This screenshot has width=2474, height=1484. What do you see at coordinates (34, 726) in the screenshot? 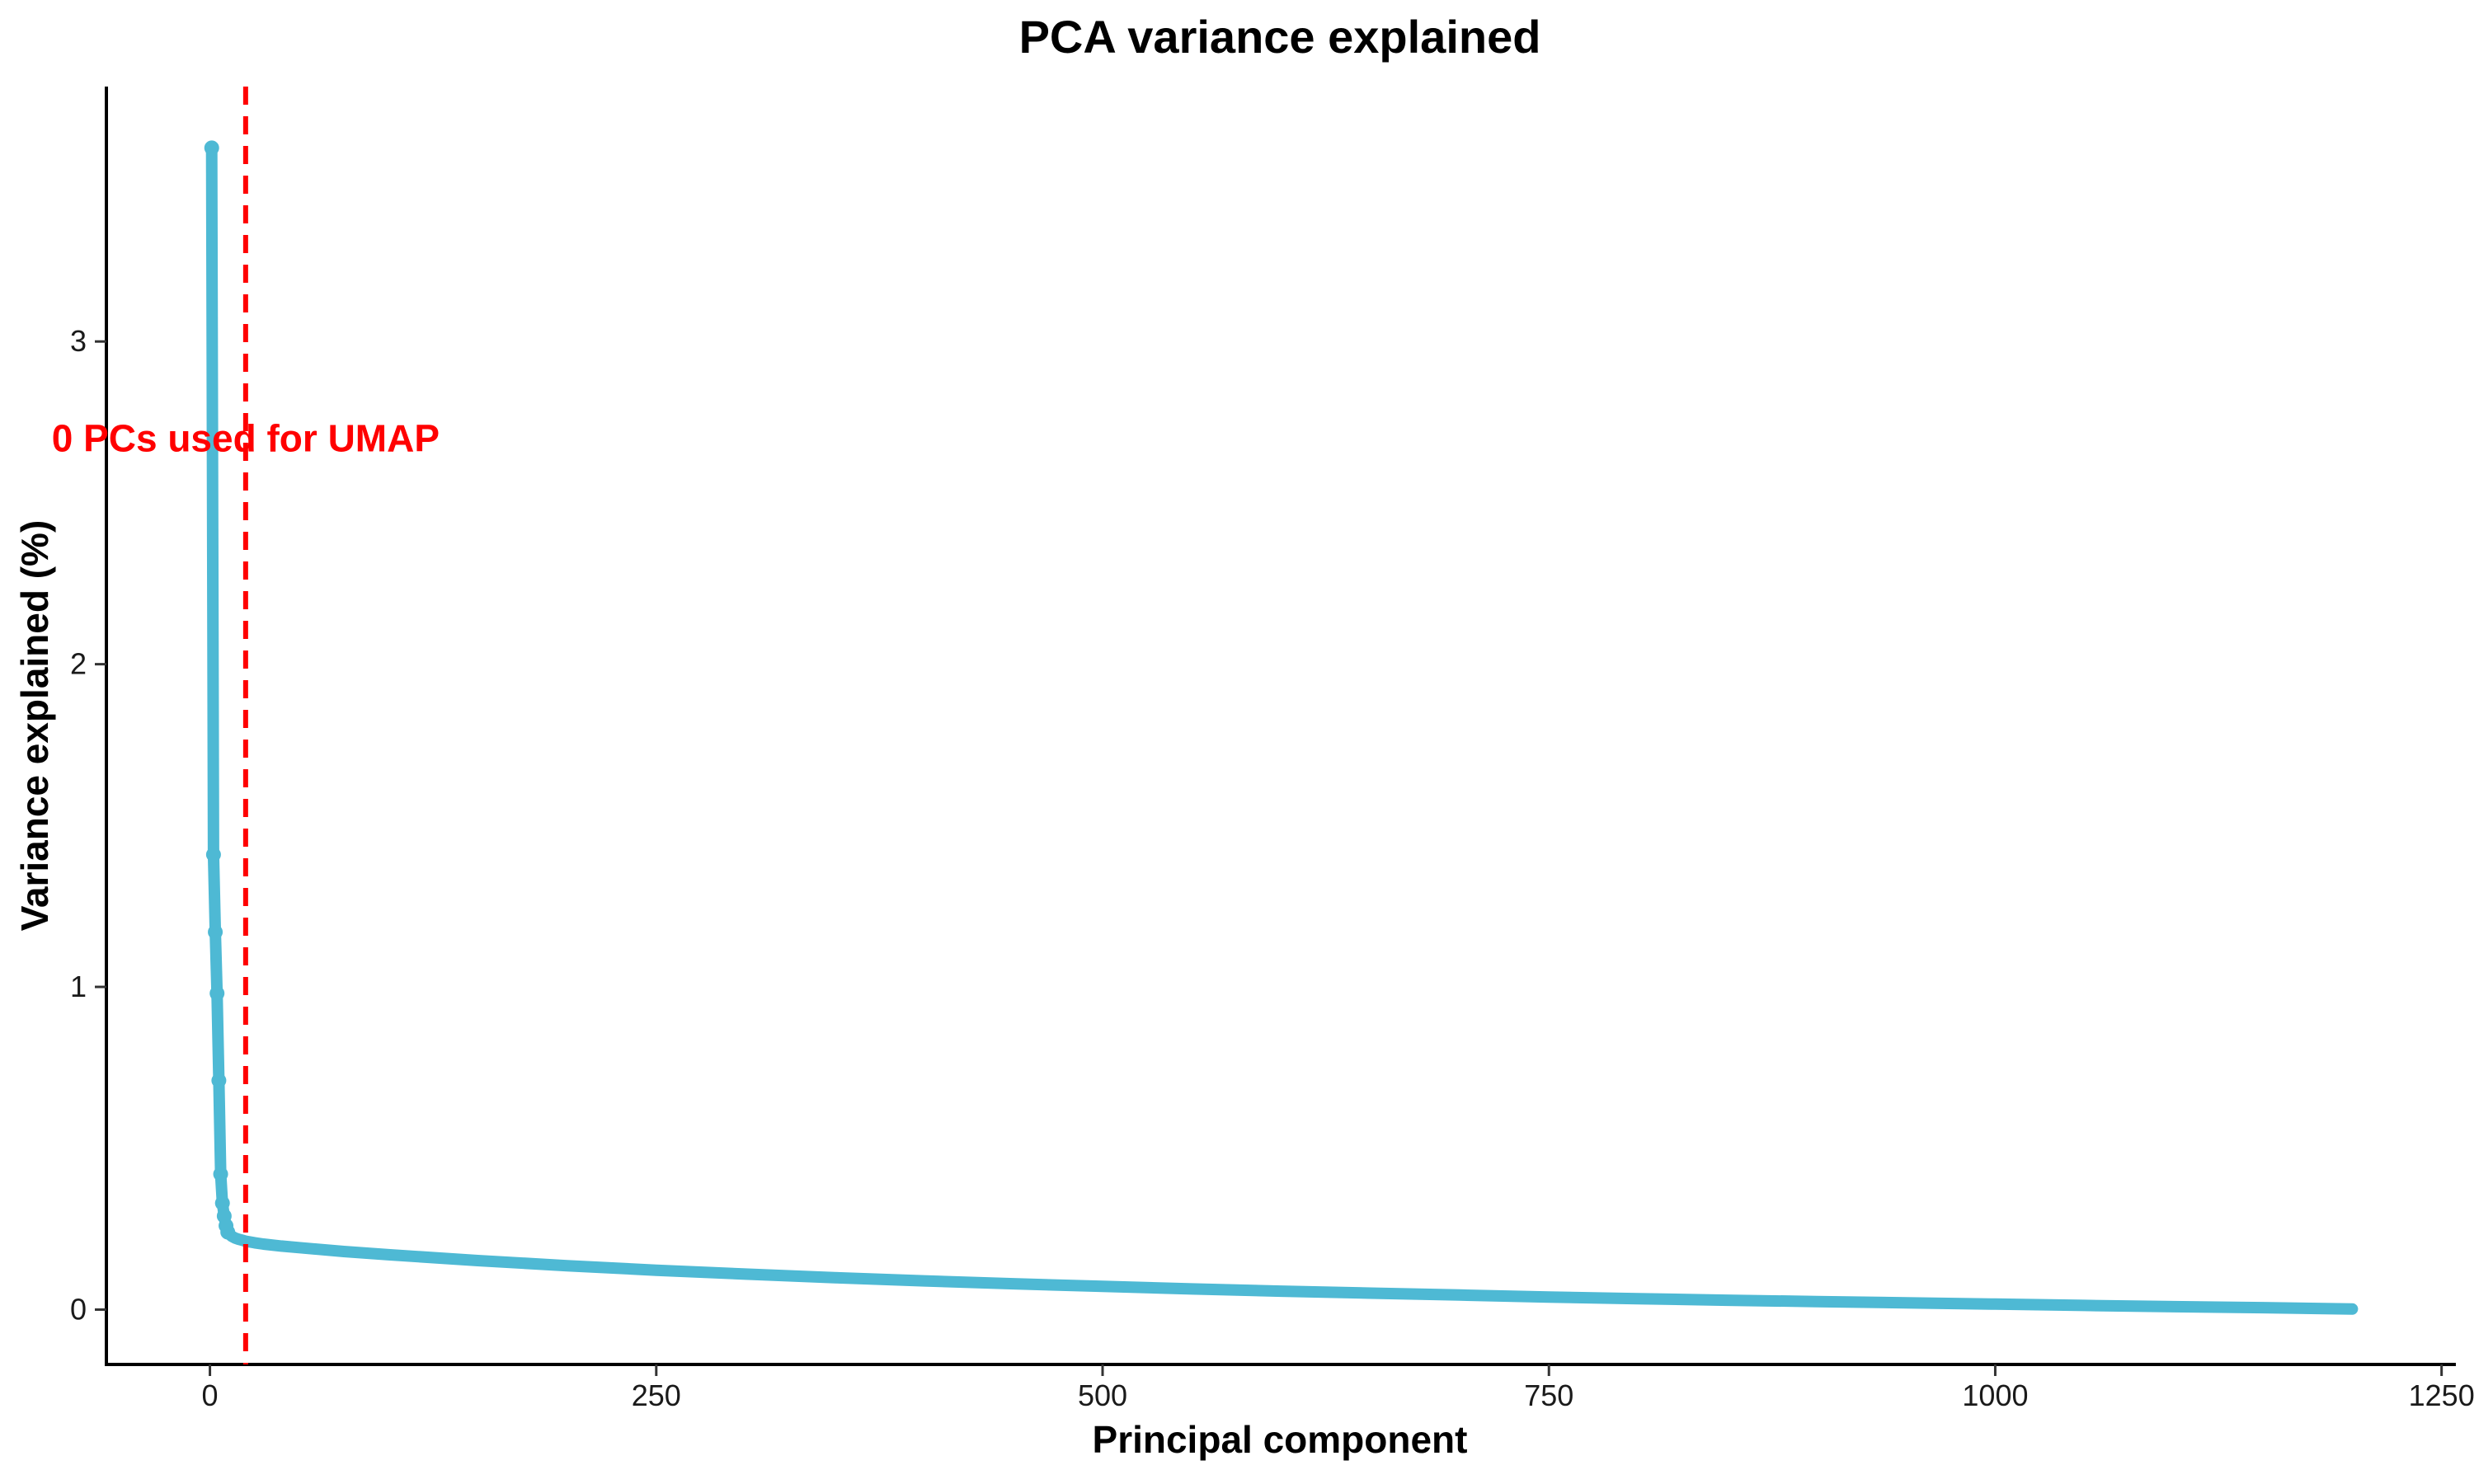
I see `y-axis-title: Variance explained (%)` at bounding box center [34, 726].